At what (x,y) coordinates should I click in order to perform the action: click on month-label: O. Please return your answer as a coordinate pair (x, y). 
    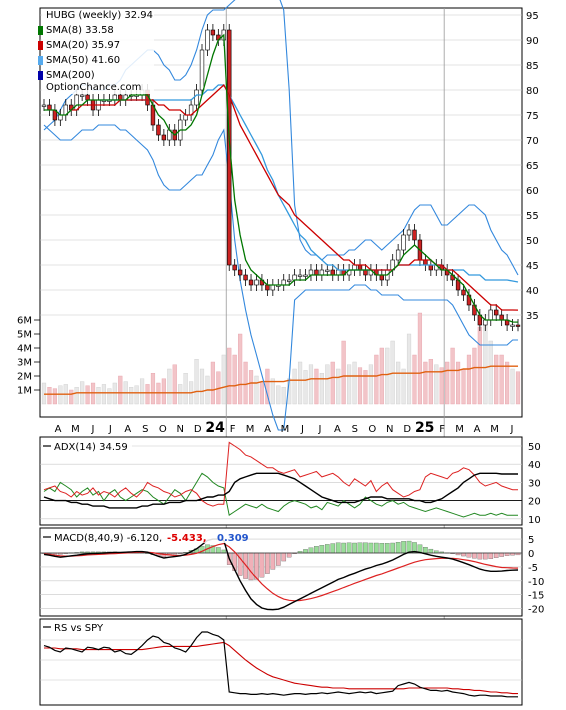
    Looking at the image, I should click on (163, 429).